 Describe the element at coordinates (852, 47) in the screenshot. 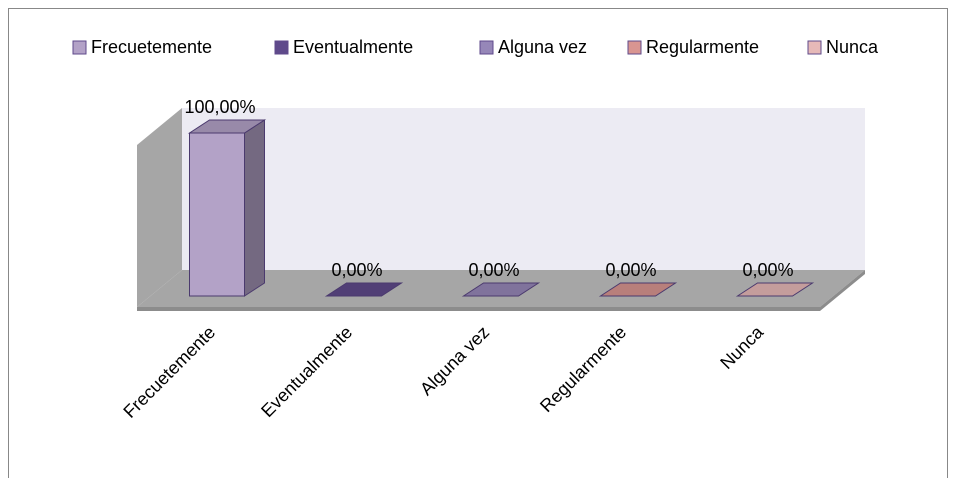

I see `legend-label: Nunca` at that location.